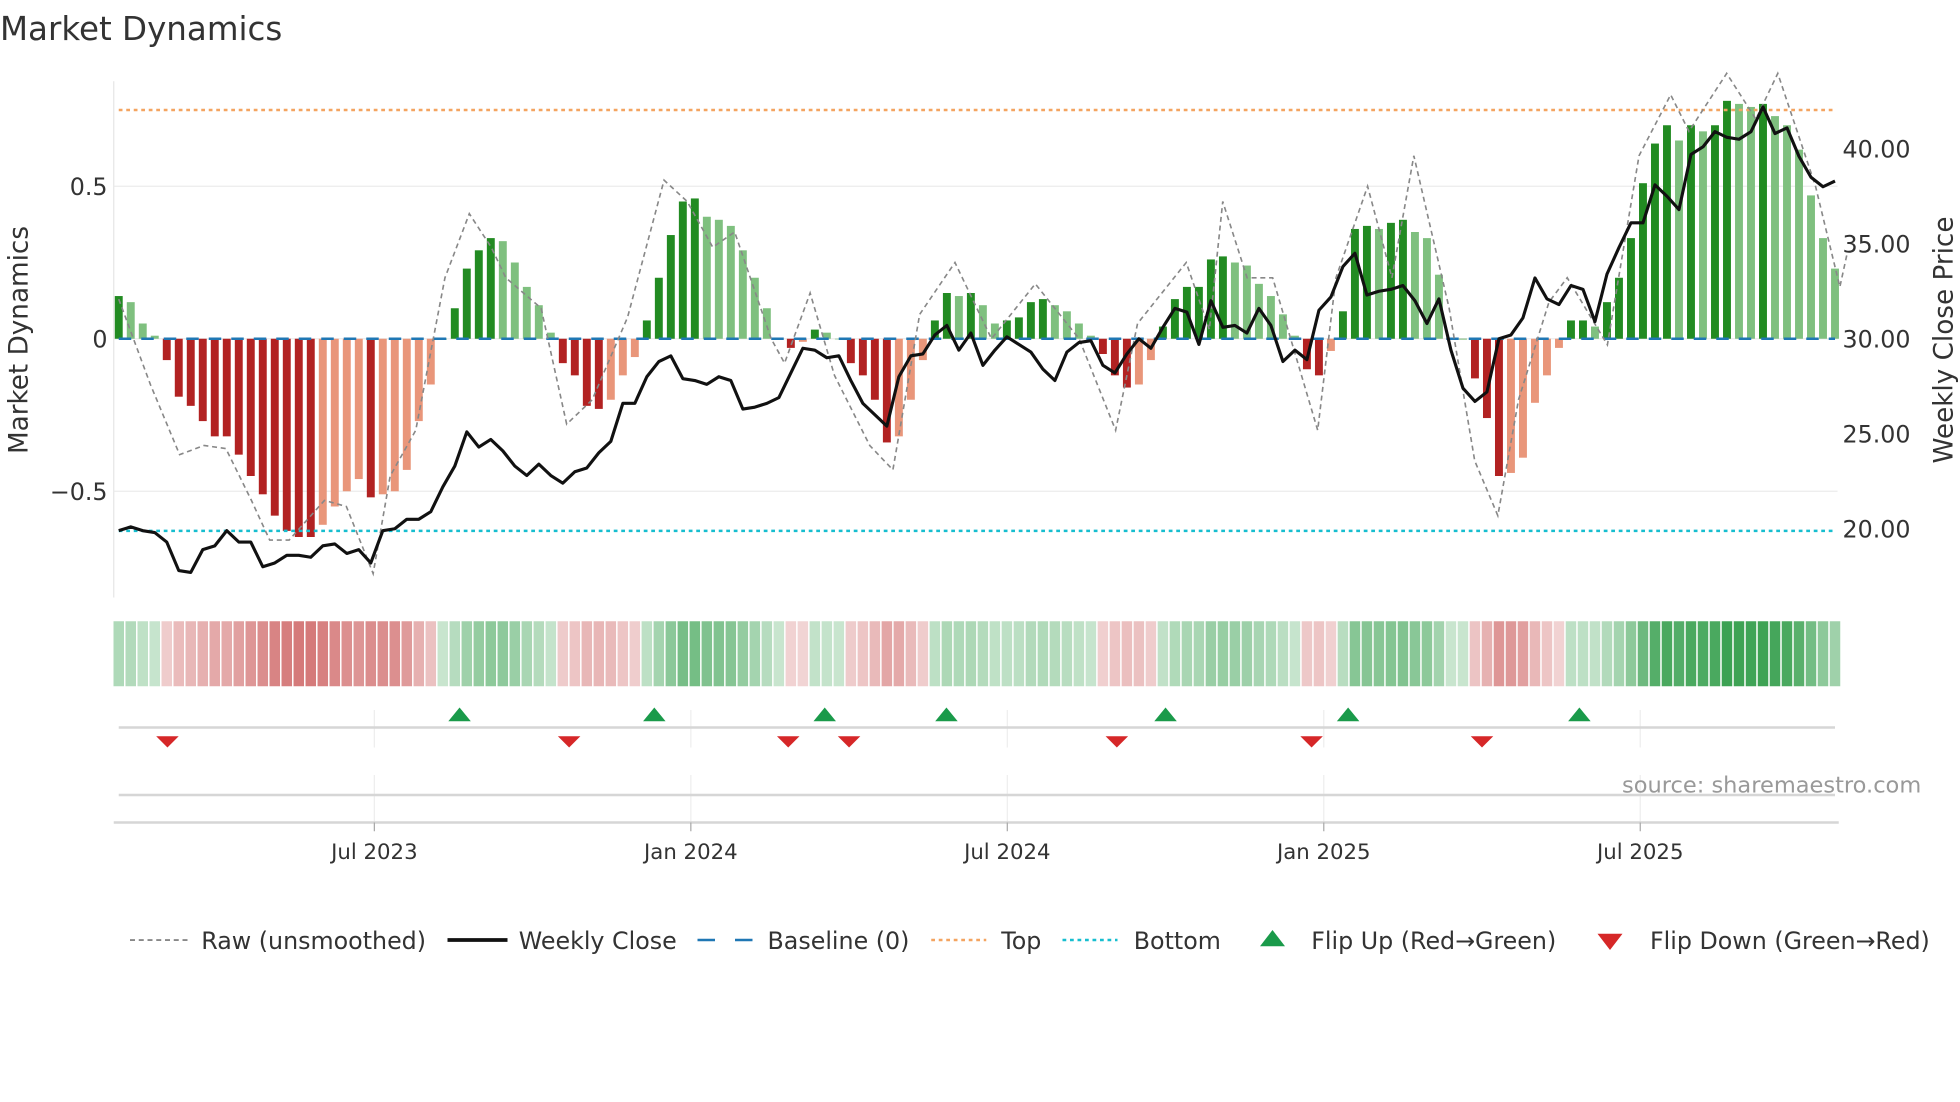 Image resolution: width=1960 pixels, height=1102 pixels. What do you see at coordinates (1639, 852) in the screenshot?
I see `x-tick-label: Jul 2025` at bounding box center [1639, 852].